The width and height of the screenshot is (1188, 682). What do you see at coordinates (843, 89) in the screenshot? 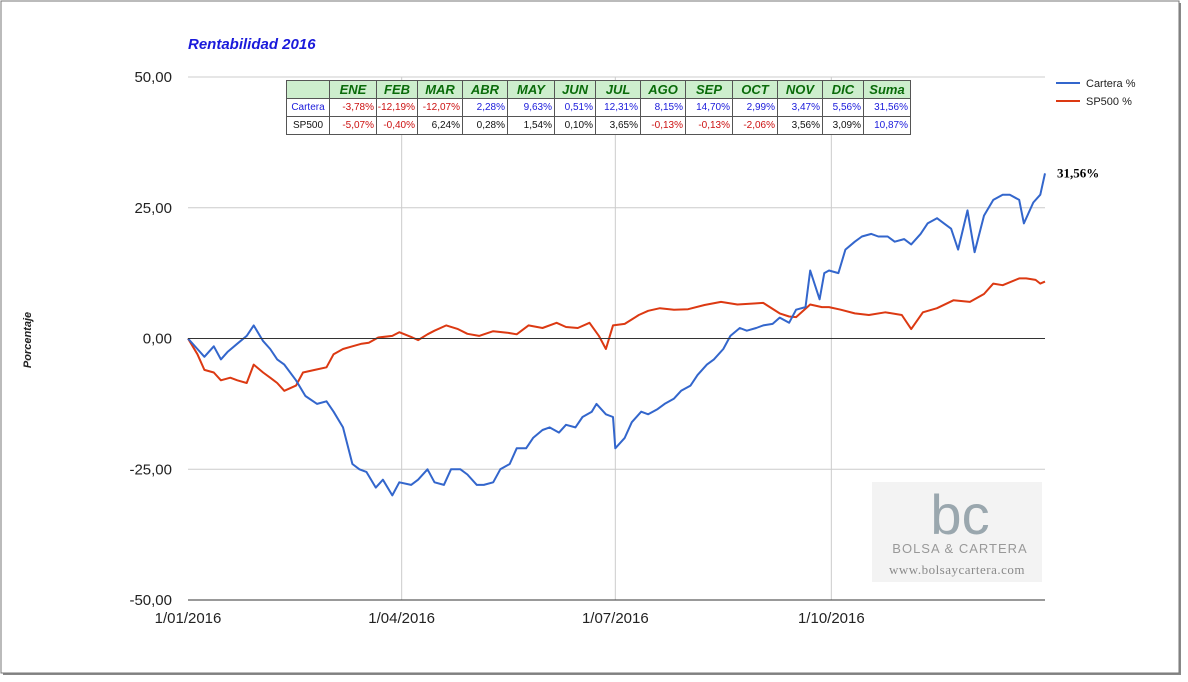
I see `table-header-cell: DIC` at bounding box center [843, 89].